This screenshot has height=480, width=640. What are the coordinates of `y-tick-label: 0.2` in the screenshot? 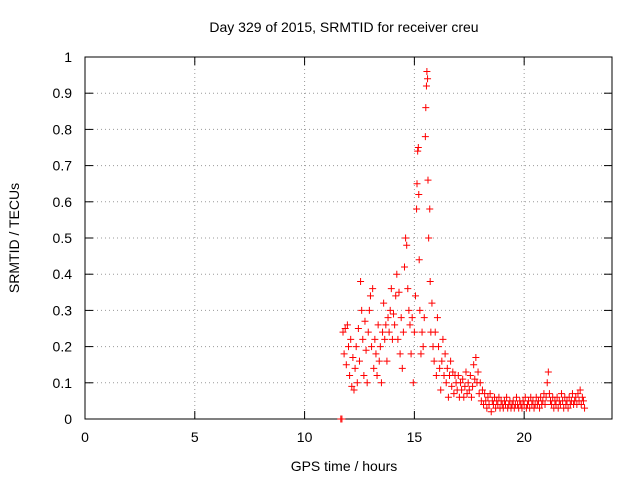 It's located at (63, 347).